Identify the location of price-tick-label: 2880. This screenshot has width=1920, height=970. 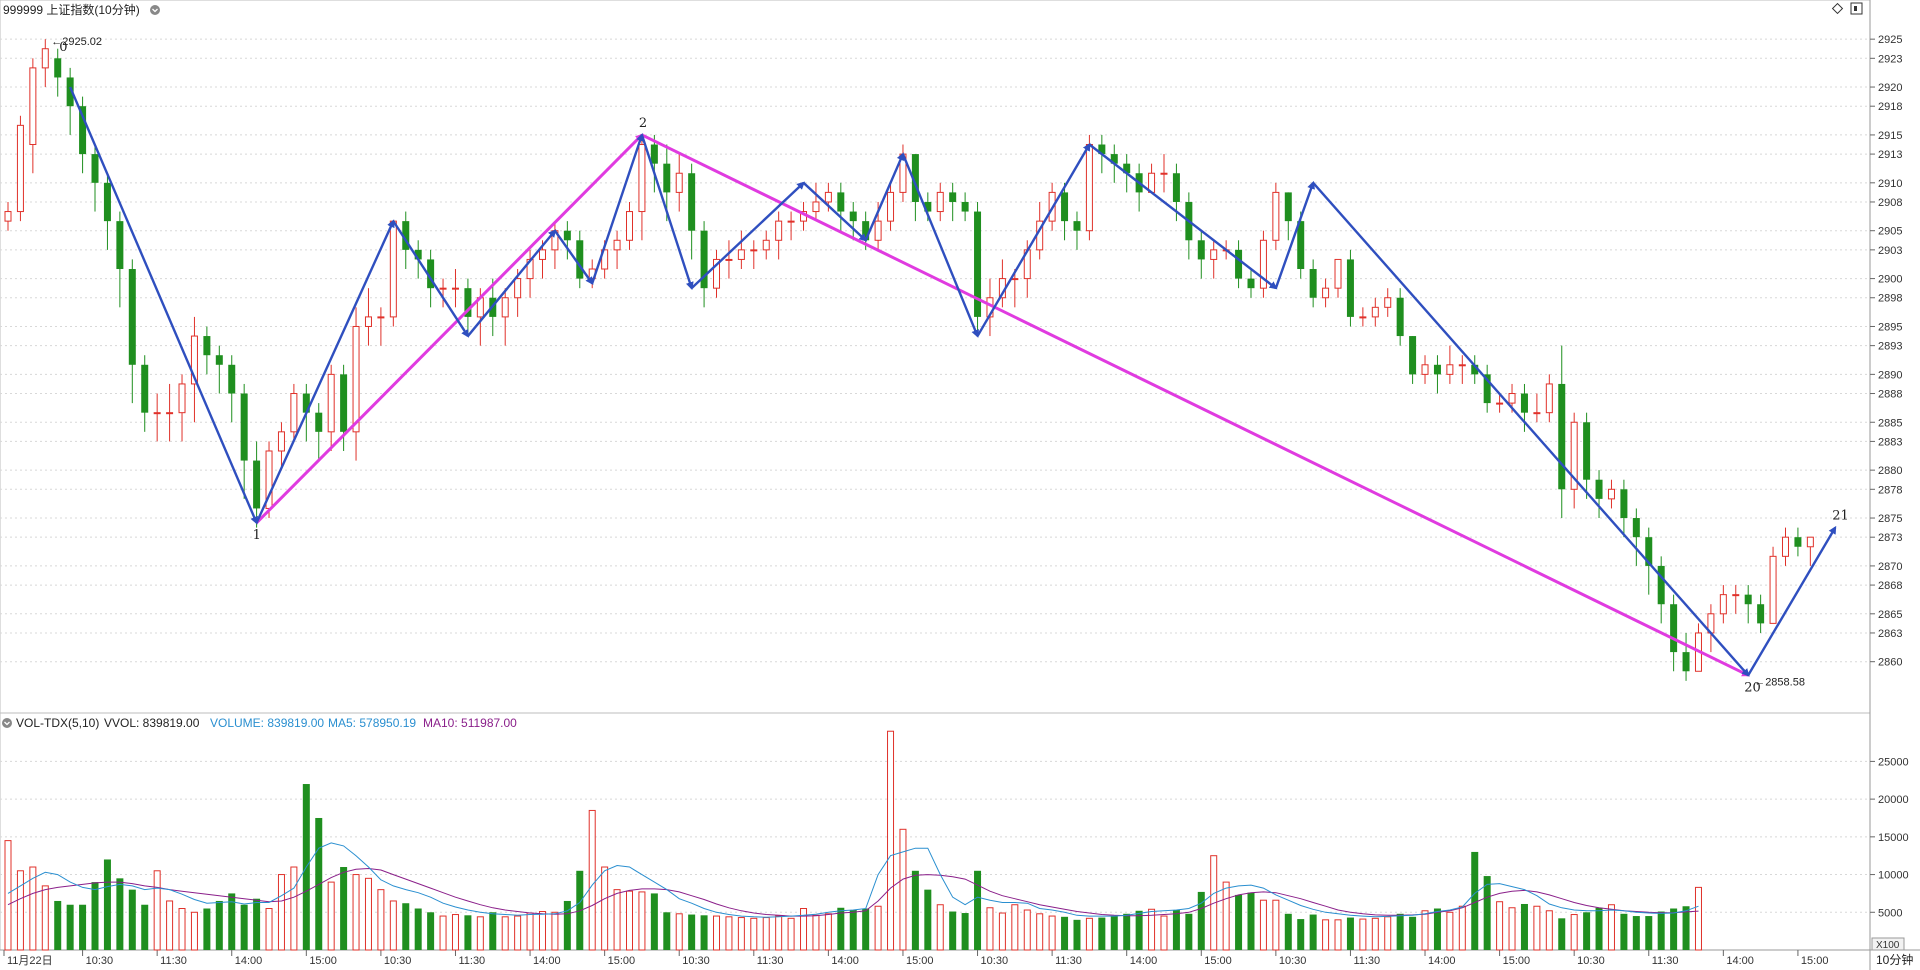
(1890, 471).